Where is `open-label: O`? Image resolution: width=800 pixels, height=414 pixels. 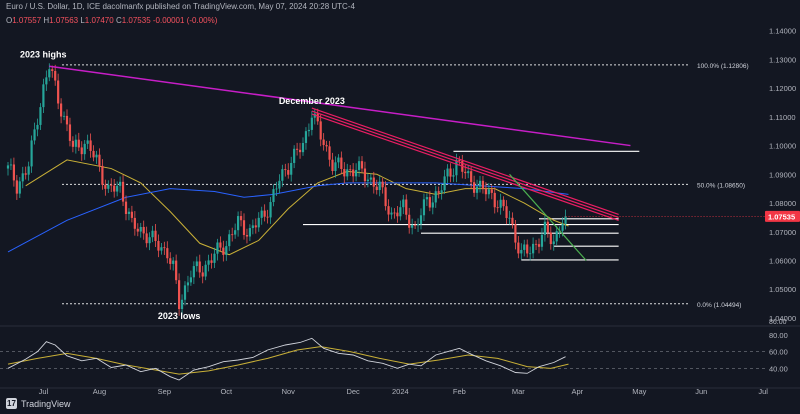 open-label: O is located at coordinates (9, 20).